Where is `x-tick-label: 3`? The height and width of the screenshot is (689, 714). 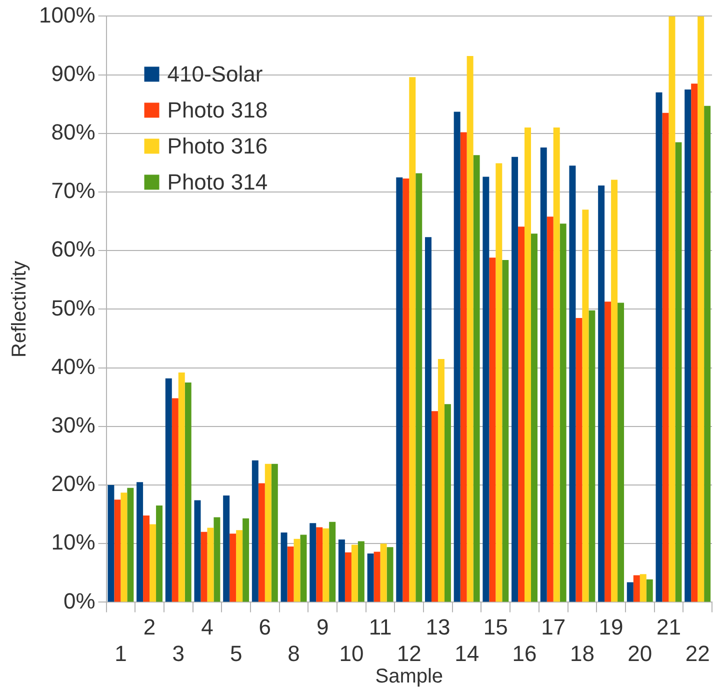
x-tick-label: 3 is located at coordinates (178, 653).